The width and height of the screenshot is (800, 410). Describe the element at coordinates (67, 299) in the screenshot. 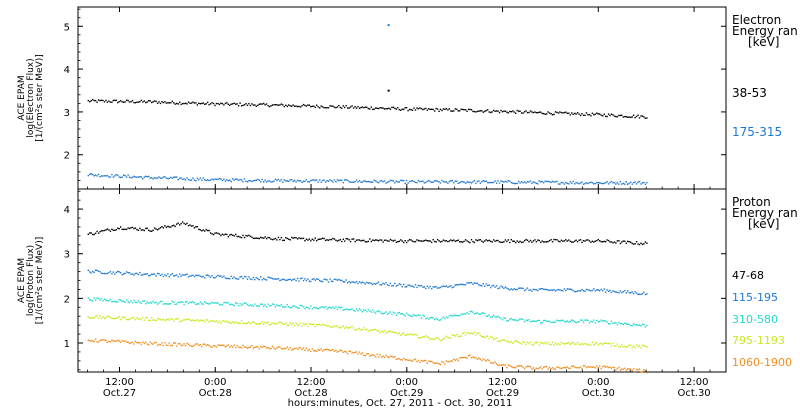

I see `proton-ytick-label: 2` at that location.